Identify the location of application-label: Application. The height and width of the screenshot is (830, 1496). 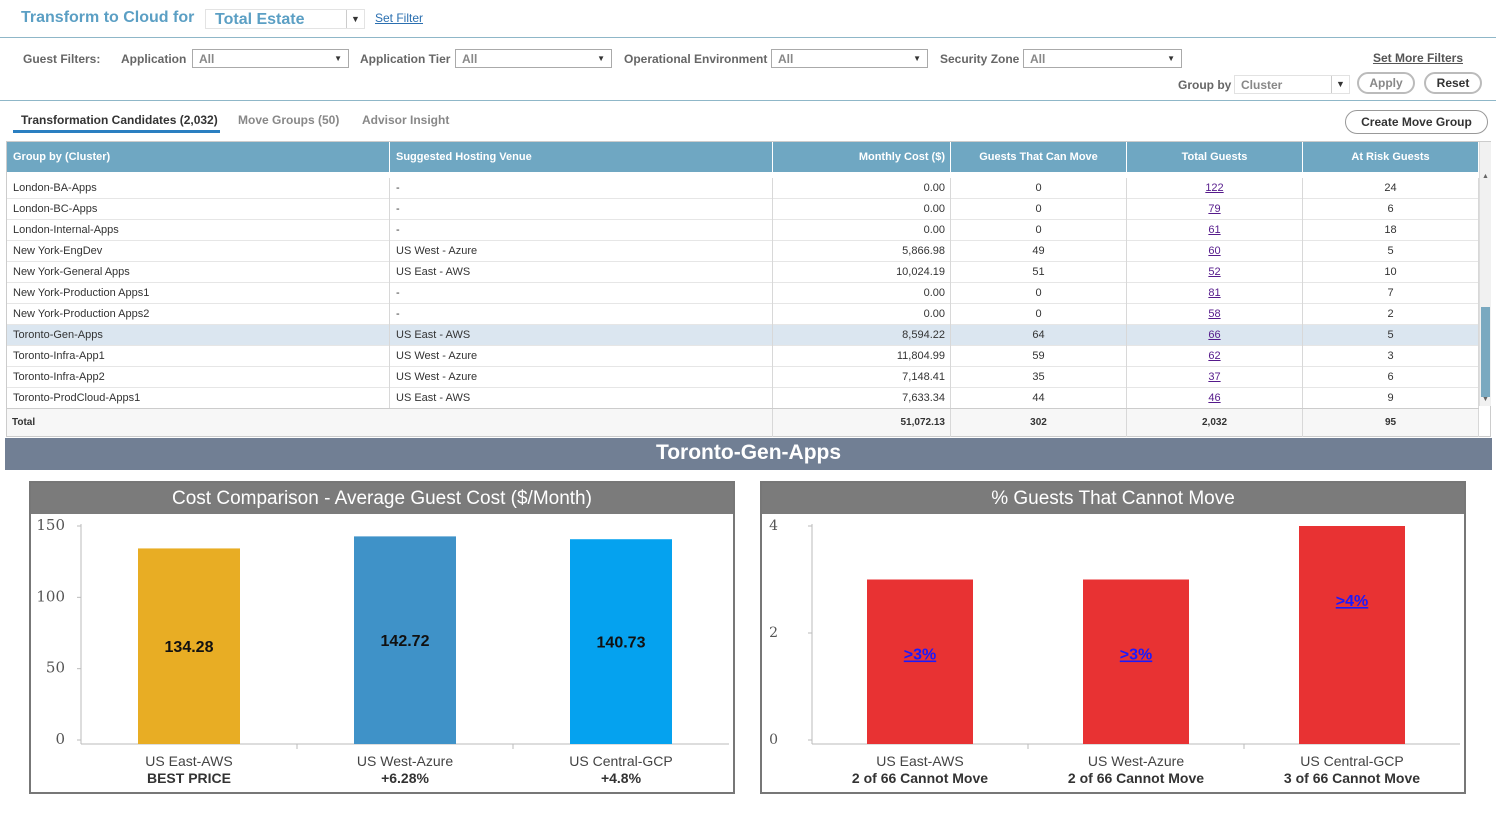
(154, 59).